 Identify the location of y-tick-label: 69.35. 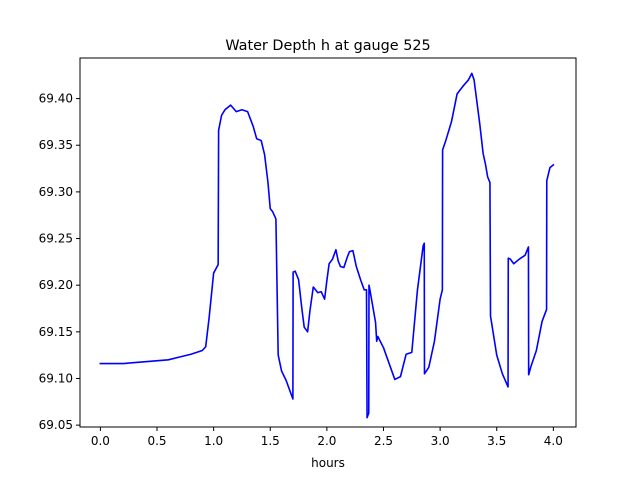
(56, 145).